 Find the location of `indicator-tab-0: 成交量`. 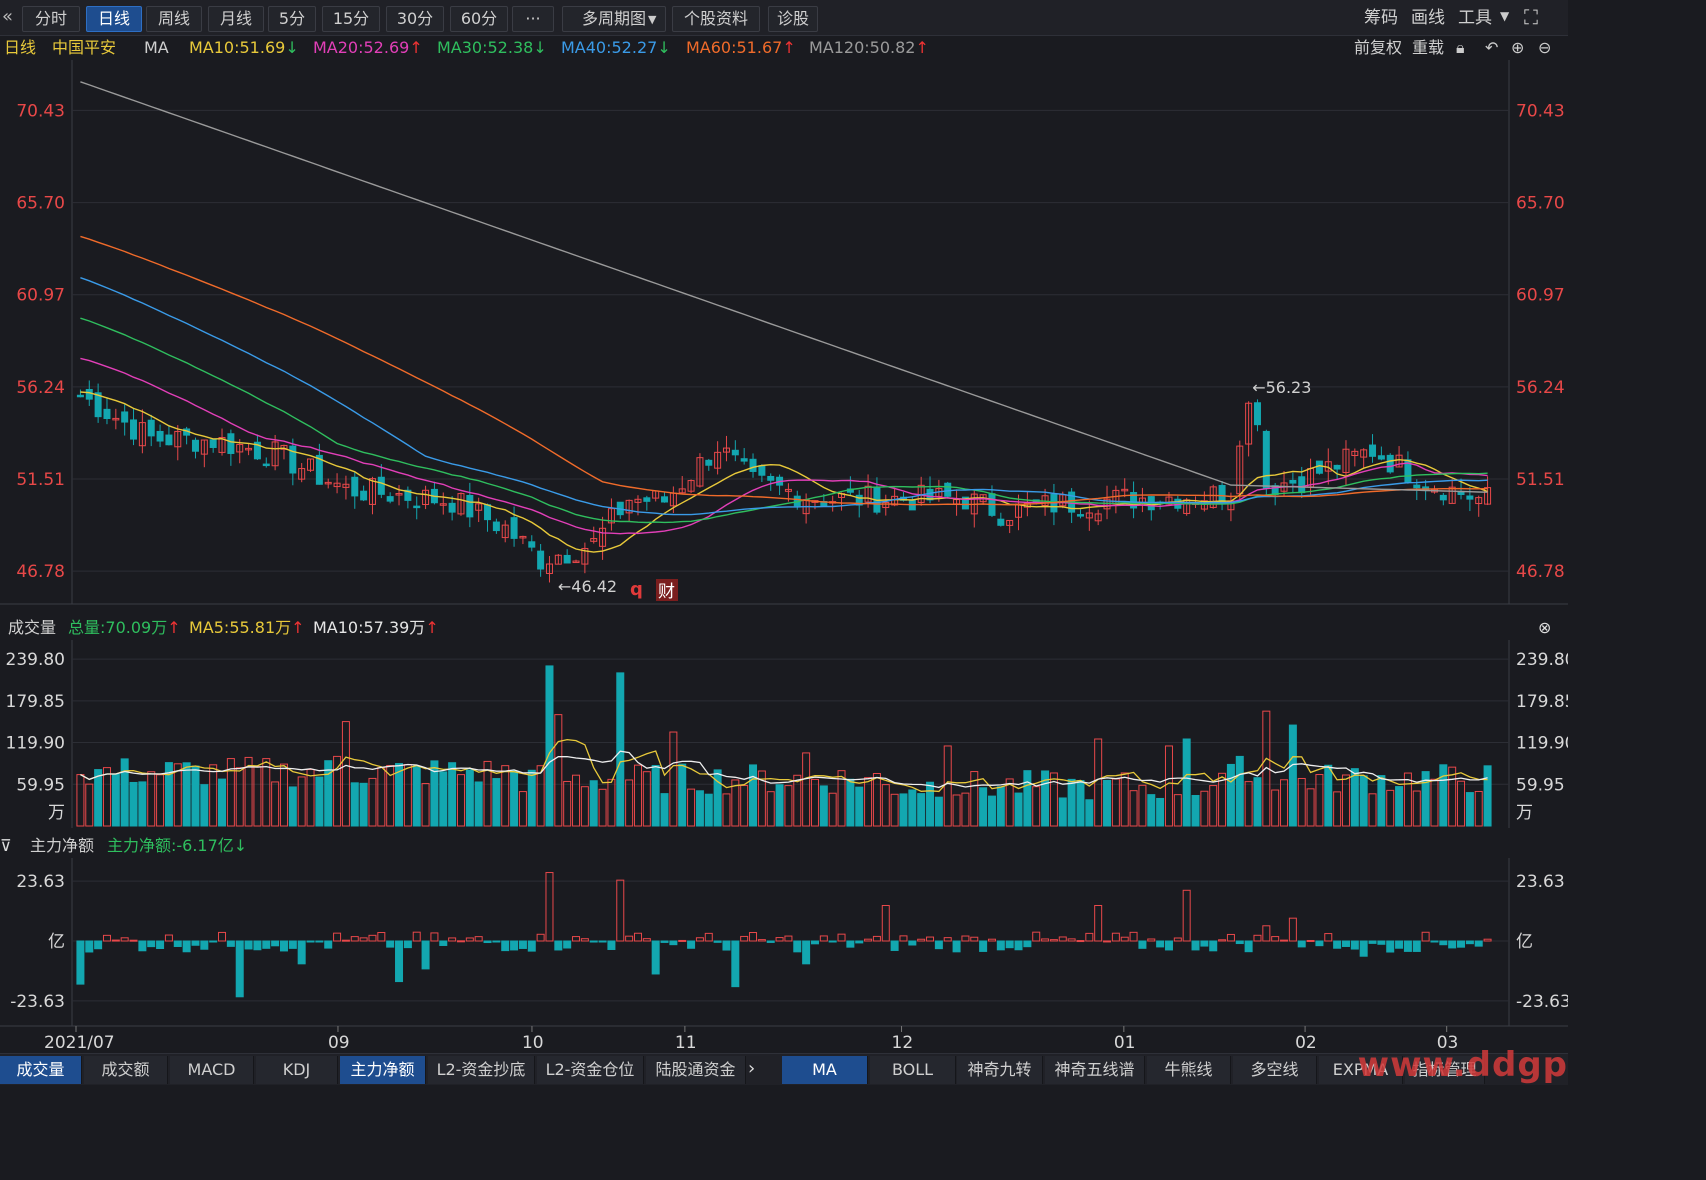

indicator-tab-0: 成交量 is located at coordinates (41, 1070).